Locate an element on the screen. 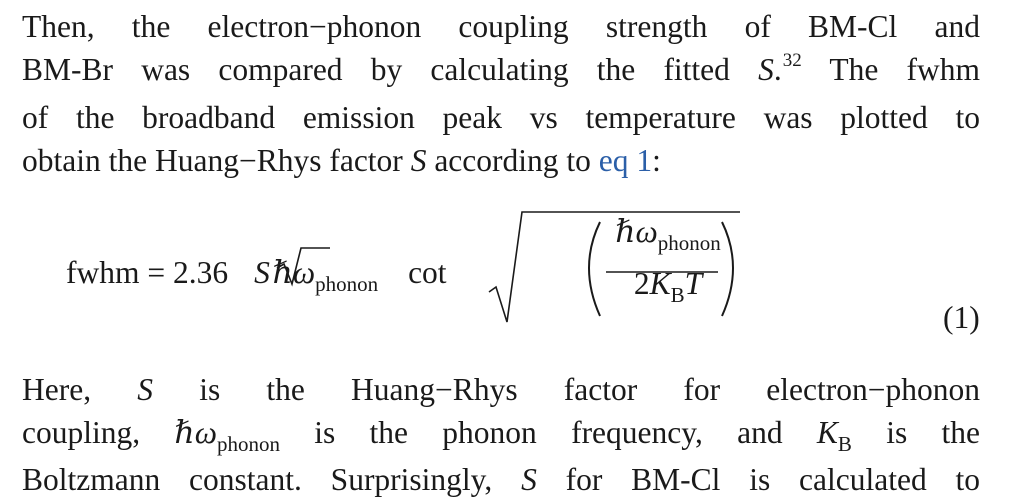  right-paren is located at coordinates (727, 269).